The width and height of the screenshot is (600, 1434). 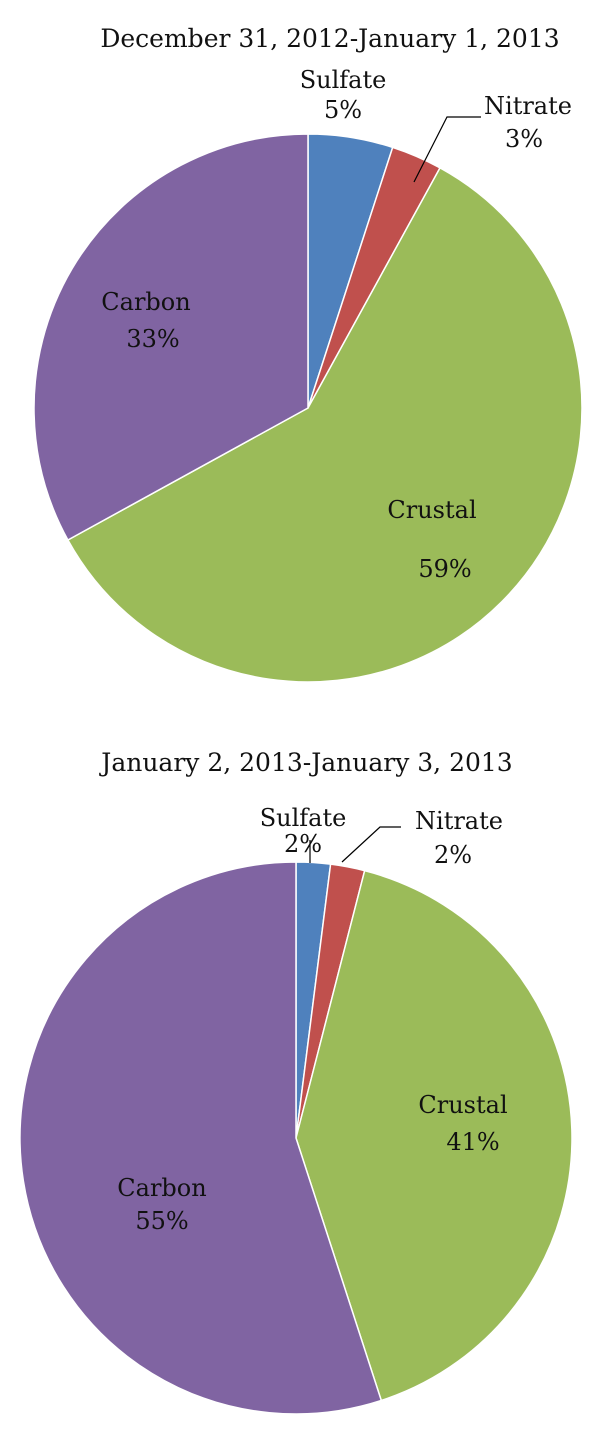 I want to click on slice-value-carbon: 55%, so click(x=161, y=1221).